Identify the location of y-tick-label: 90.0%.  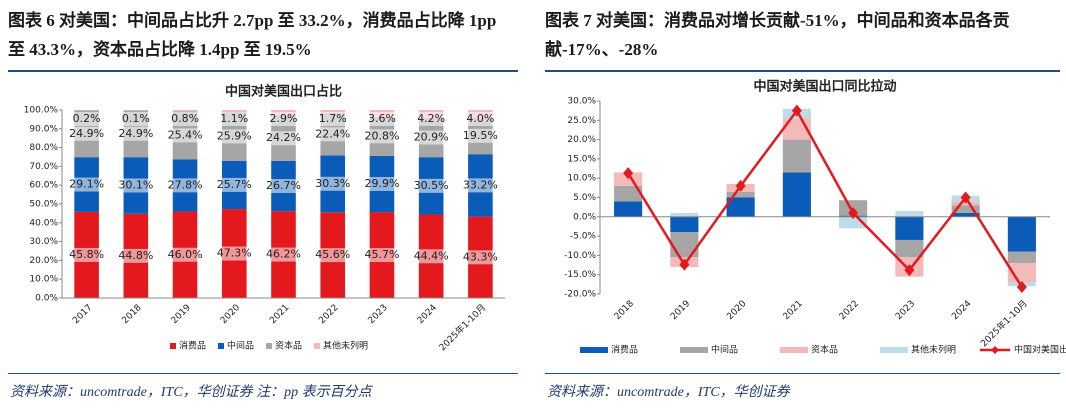
(43, 129).